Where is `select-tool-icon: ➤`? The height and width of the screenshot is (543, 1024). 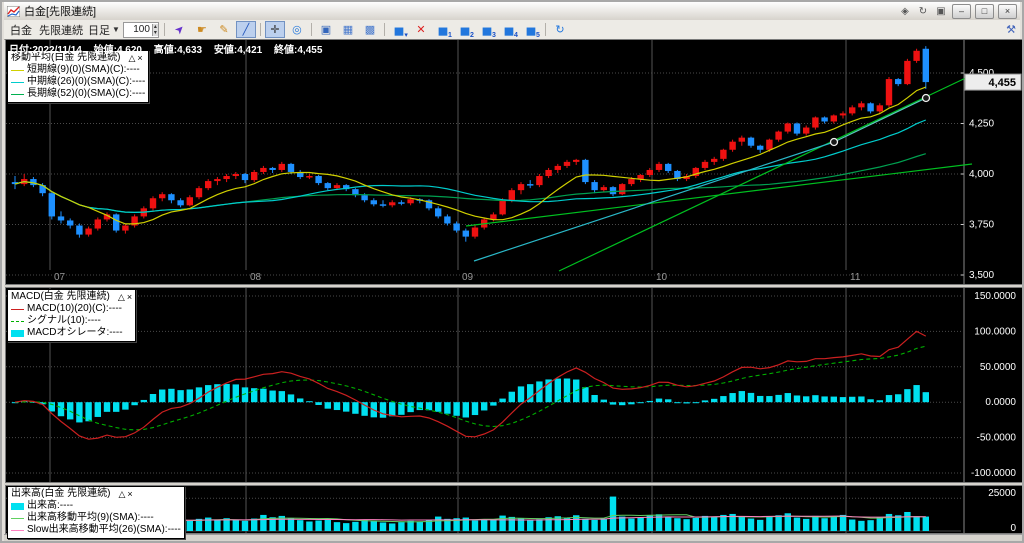
select-tool-icon: ➤ is located at coordinates (180, 30).